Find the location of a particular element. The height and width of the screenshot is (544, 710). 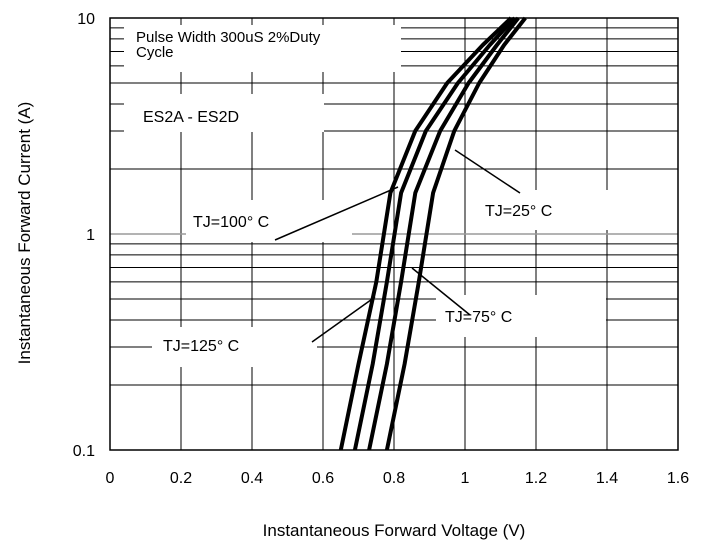

label-75-background is located at coordinates (521, 316).